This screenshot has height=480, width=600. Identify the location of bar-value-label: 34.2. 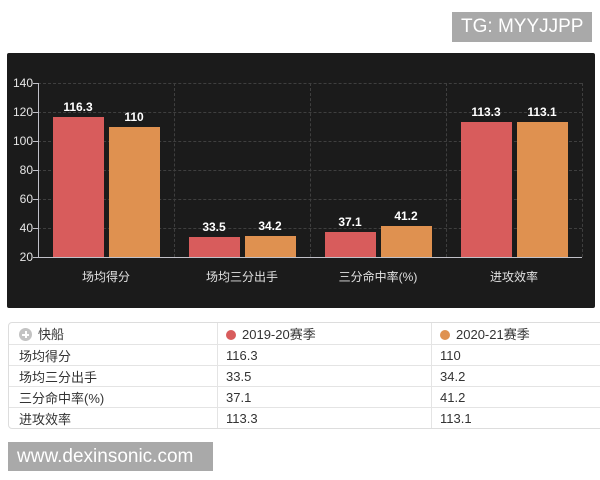
(270, 226).